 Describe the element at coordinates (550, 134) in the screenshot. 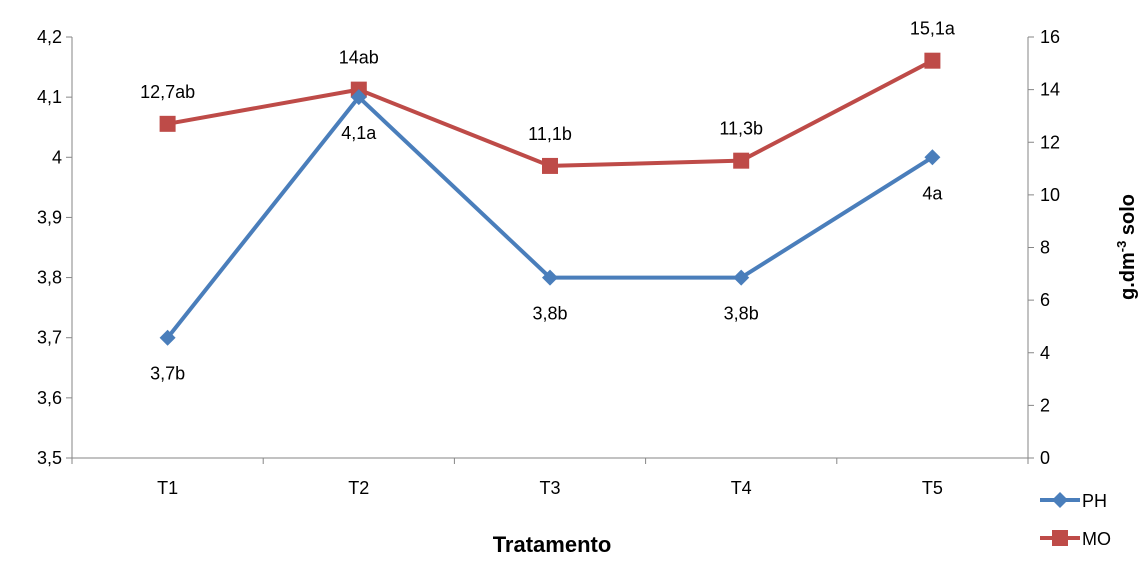

I see `mo-data-label: 11,1b` at that location.